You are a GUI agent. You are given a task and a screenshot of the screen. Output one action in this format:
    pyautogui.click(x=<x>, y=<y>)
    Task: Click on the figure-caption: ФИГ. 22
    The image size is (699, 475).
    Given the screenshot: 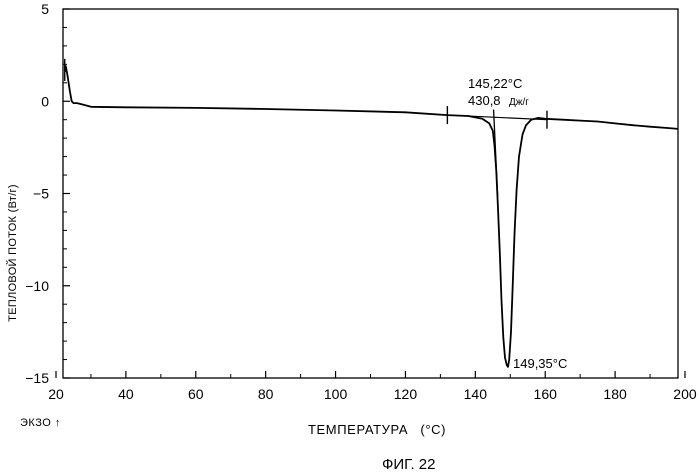 What is the action you would take?
    pyautogui.click(x=409, y=464)
    